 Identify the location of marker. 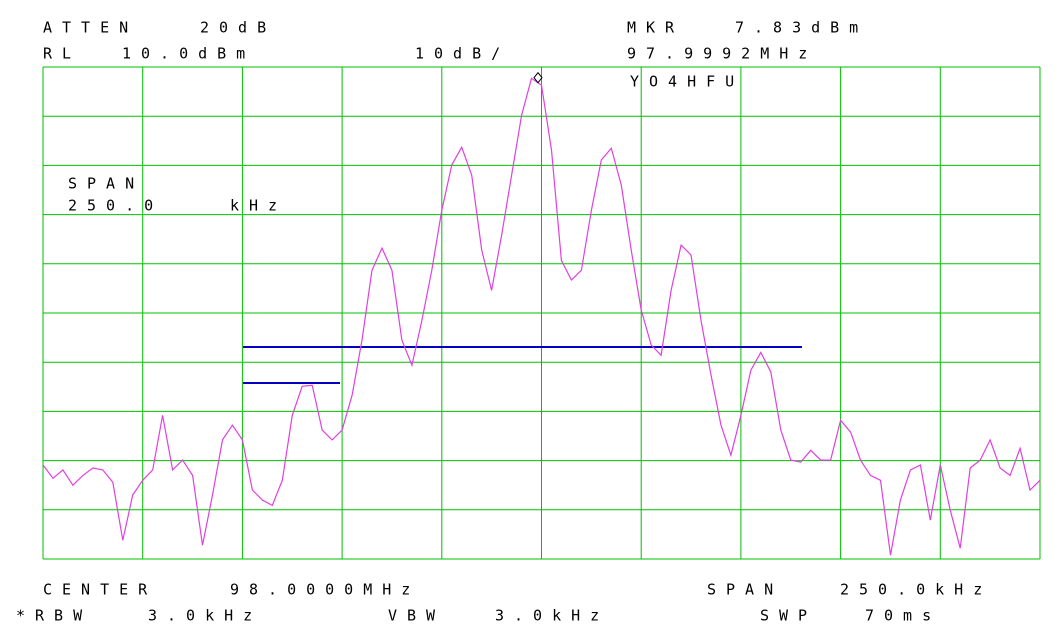
(538, 77).